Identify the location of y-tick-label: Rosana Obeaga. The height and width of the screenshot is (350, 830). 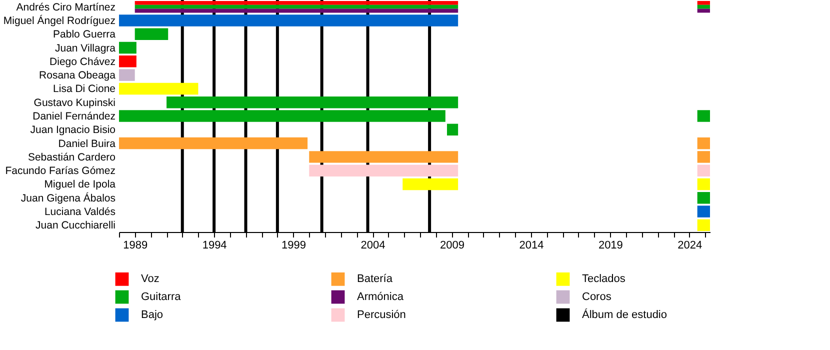
(77, 76).